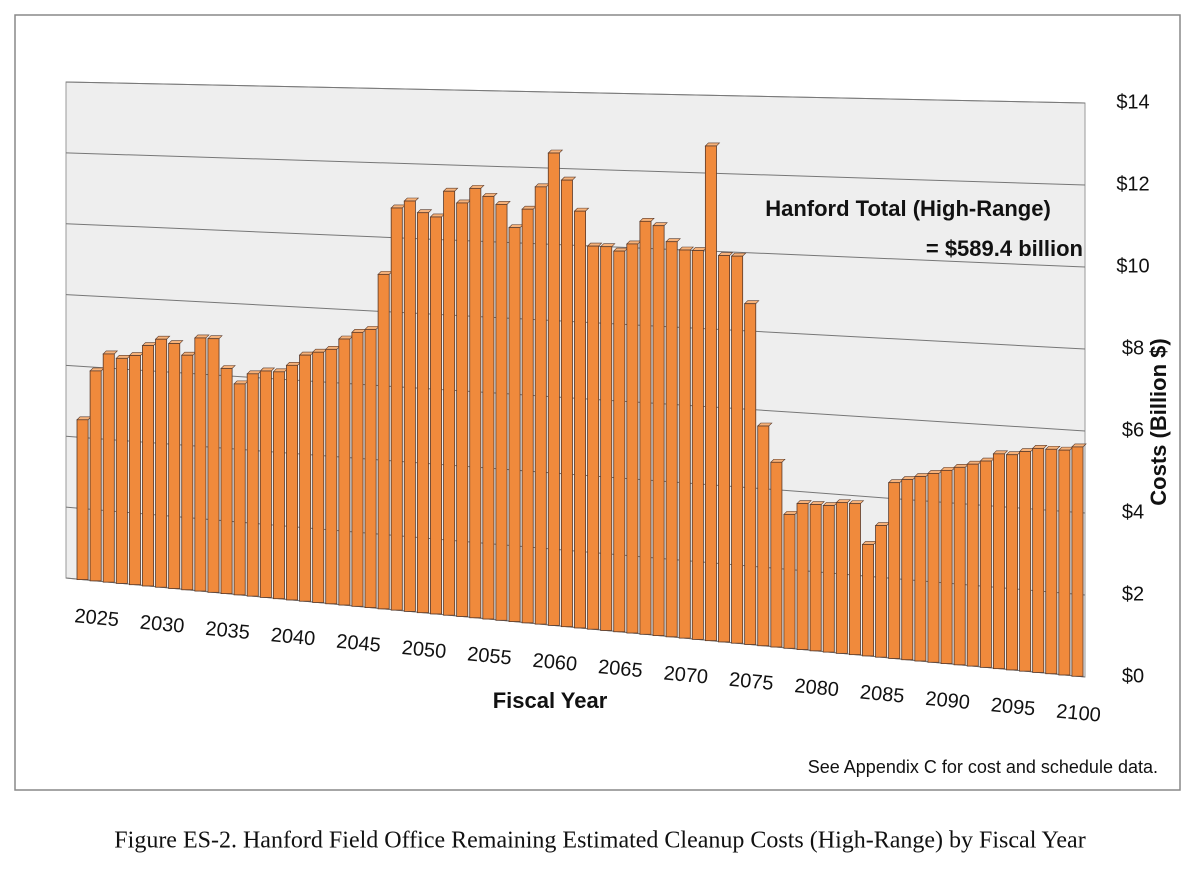 The height and width of the screenshot is (876, 1200). What do you see at coordinates (1132, 102) in the screenshot?
I see `y-tick-label: $14` at bounding box center [1132, 102].